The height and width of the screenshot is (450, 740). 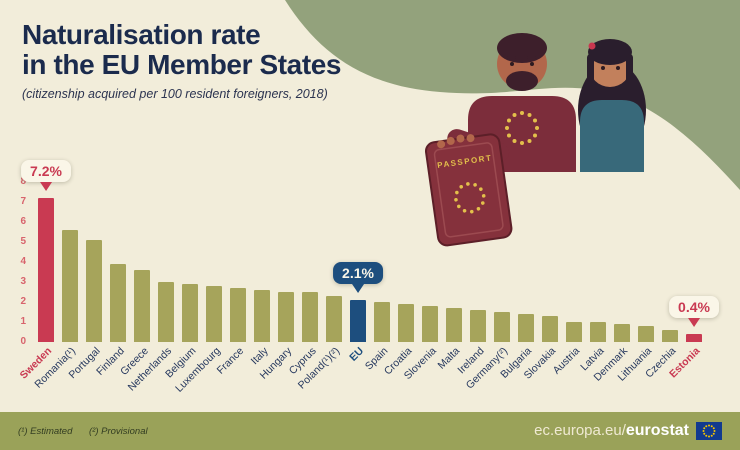 I want to click on bar-slot-eu: 2.1%, so click(x=358, y=257).